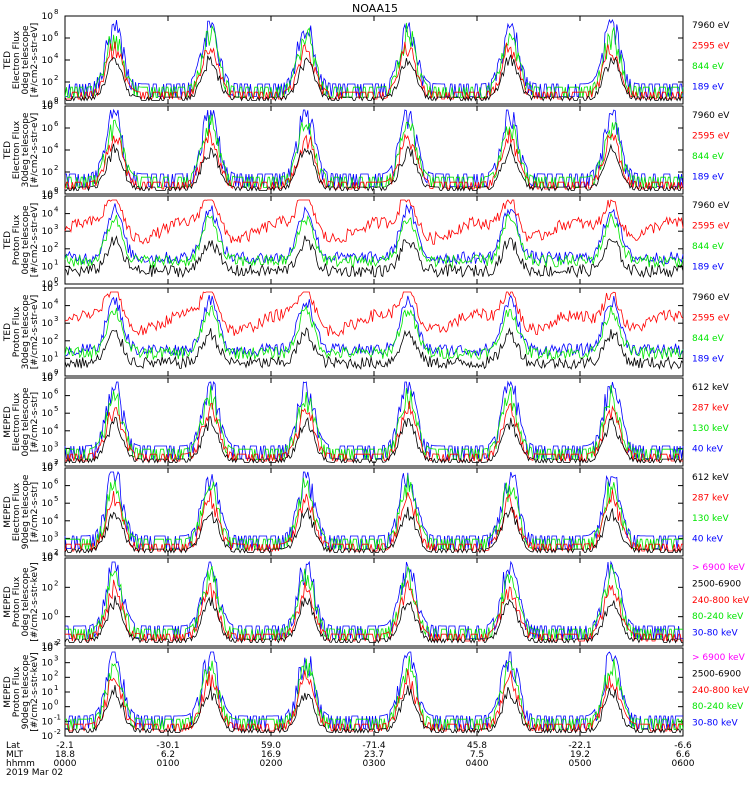  What do you see at coordinates (56, 12) in the screenshot?
I see `y-tick-exponent: 8` at bounding box center [56, 12].